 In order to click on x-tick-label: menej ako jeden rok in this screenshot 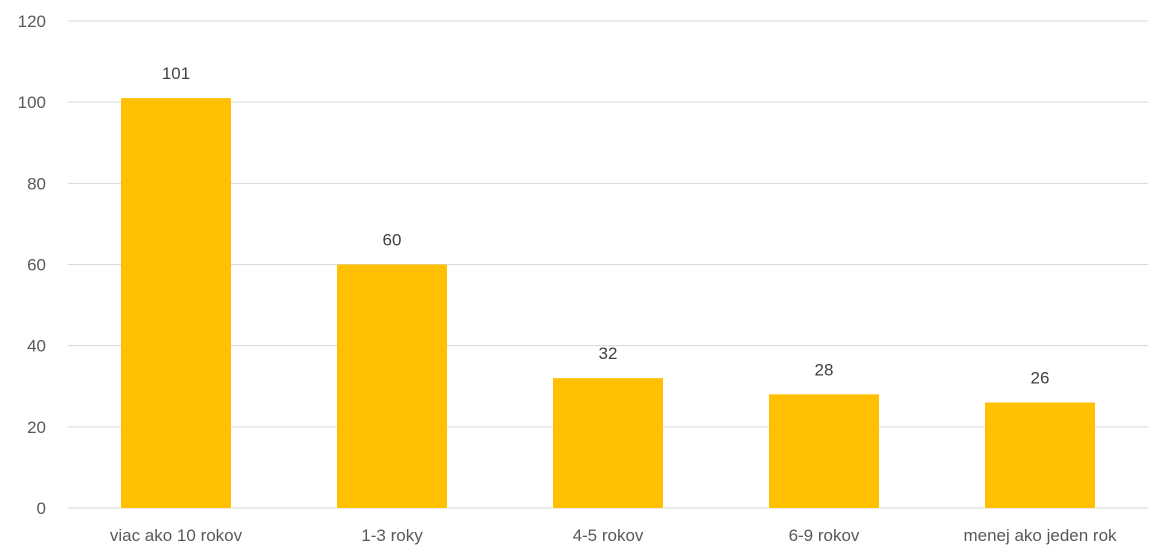, I will do `click(1040, 535)`.